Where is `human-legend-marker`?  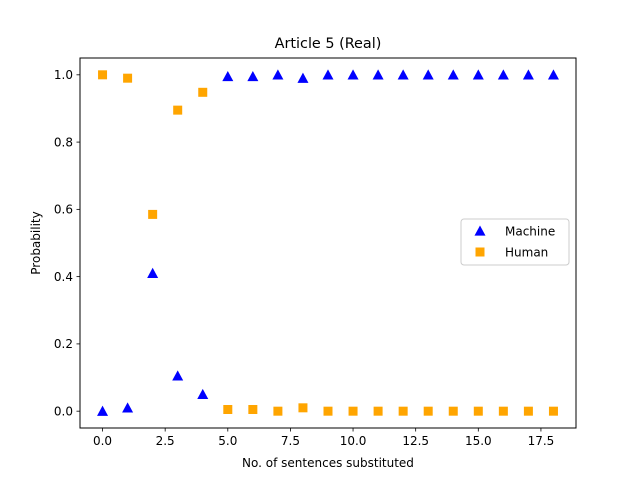
human-legend-marker is located at coordinates (480, 252).